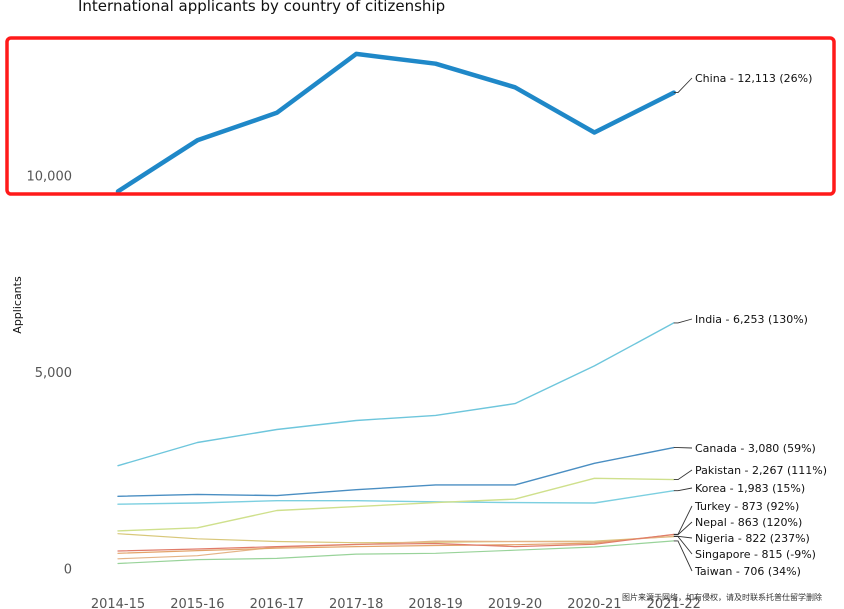 The image size is (844, 609). I want to click on leader-line-nepal, so click(683, 528).